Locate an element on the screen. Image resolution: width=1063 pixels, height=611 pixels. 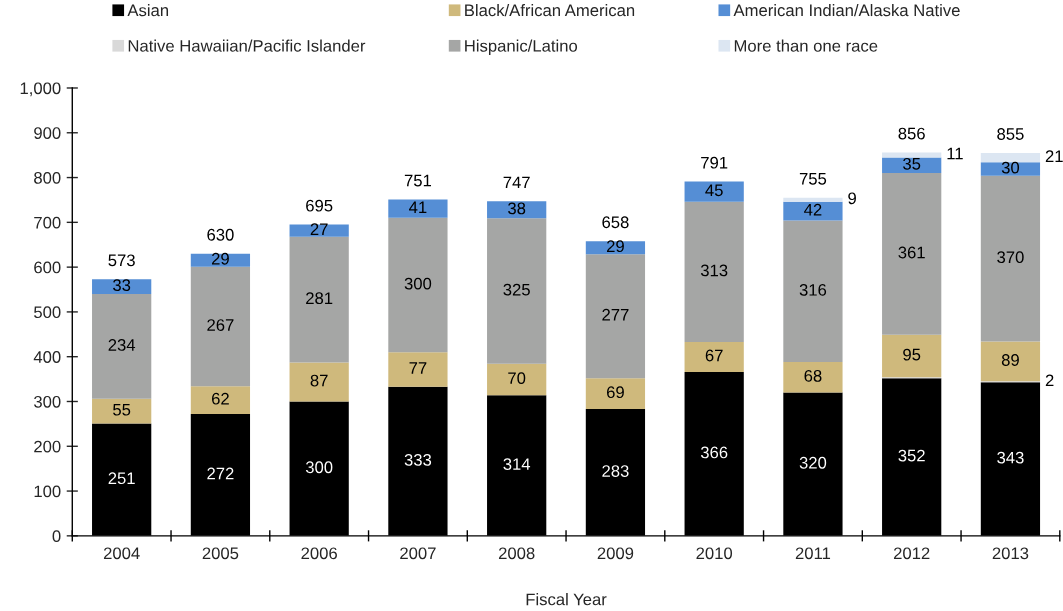
data-label: 325 is located at coordinates (516, 289).